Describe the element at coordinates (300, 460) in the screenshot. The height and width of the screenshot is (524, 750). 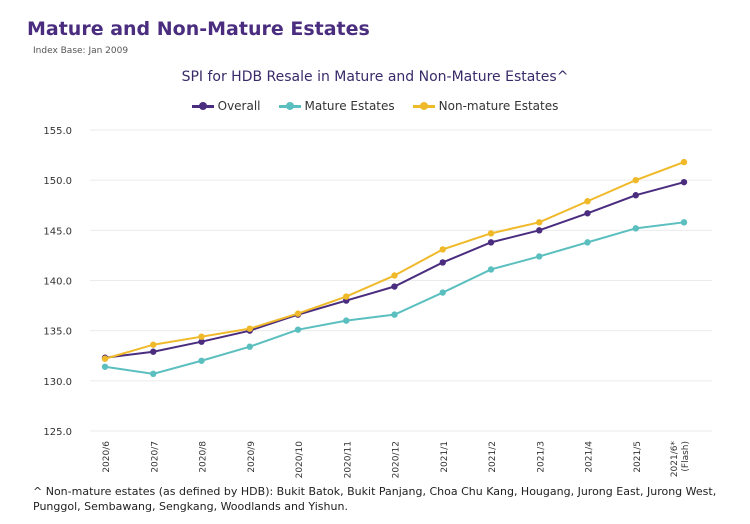
I see `x-tick-label: 2020/10` at that location.